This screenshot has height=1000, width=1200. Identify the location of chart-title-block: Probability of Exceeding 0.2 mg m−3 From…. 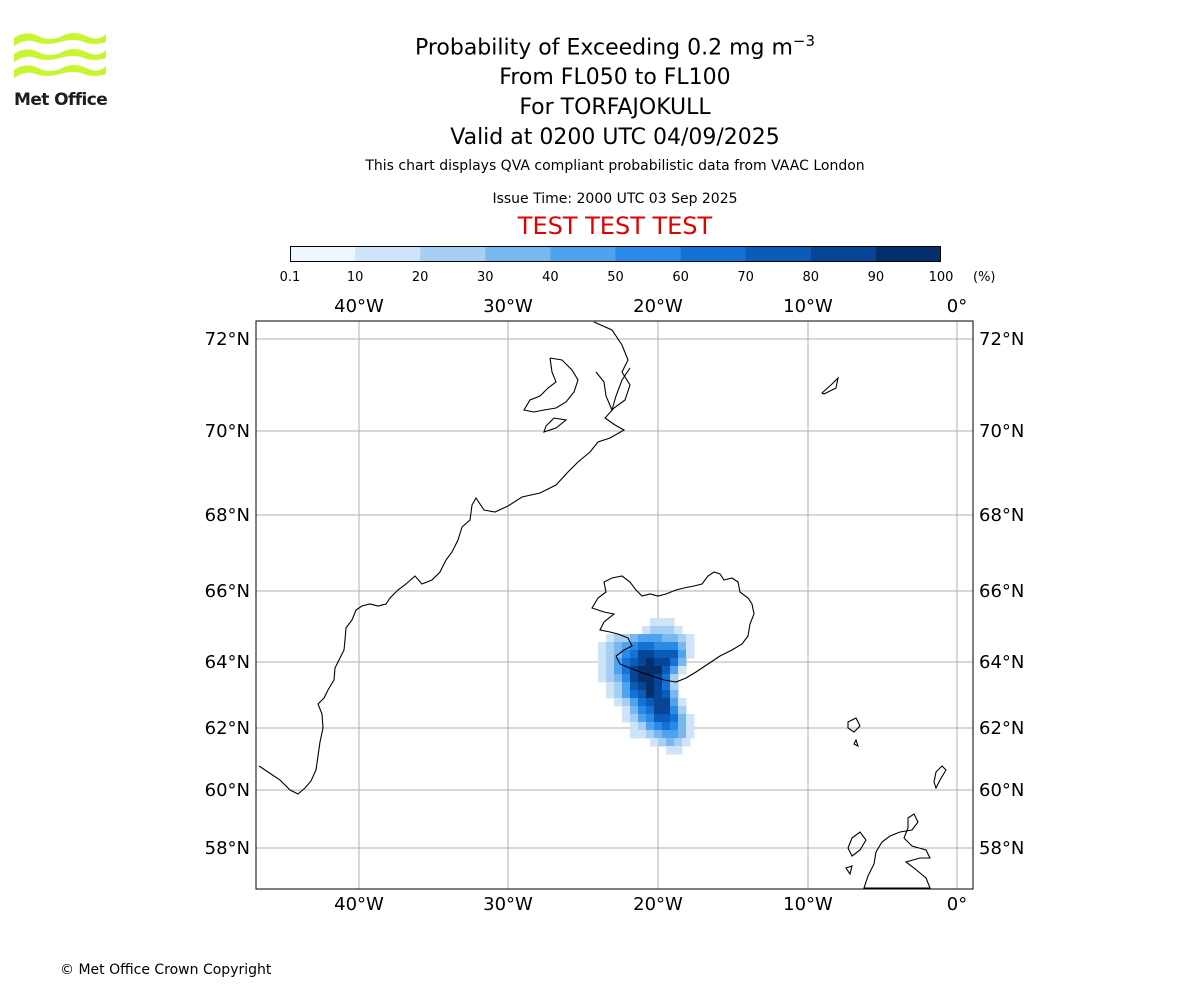
(615, 89).